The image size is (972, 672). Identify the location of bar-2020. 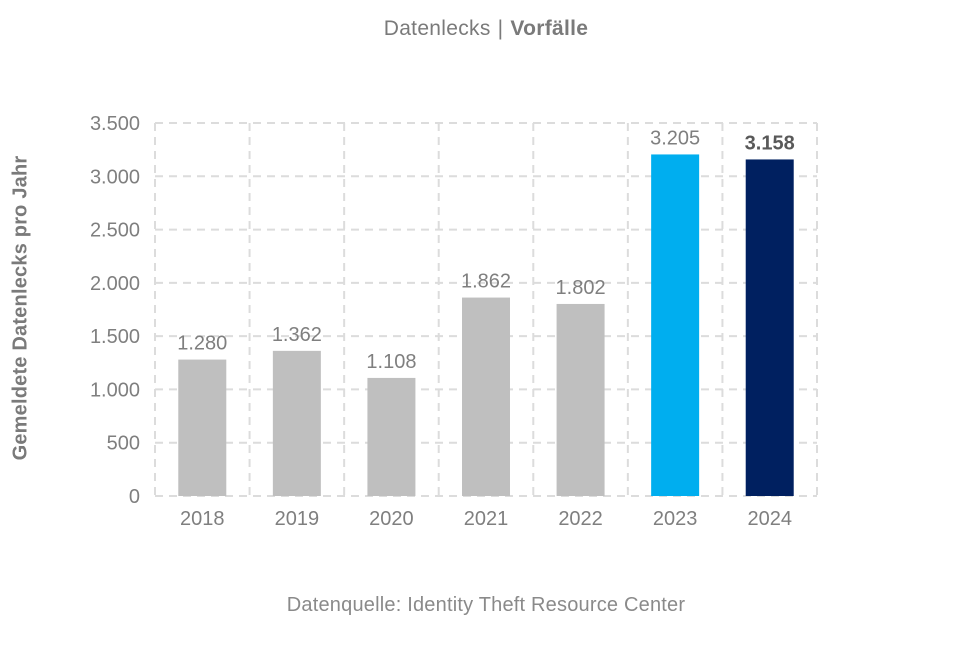
(391, 436).